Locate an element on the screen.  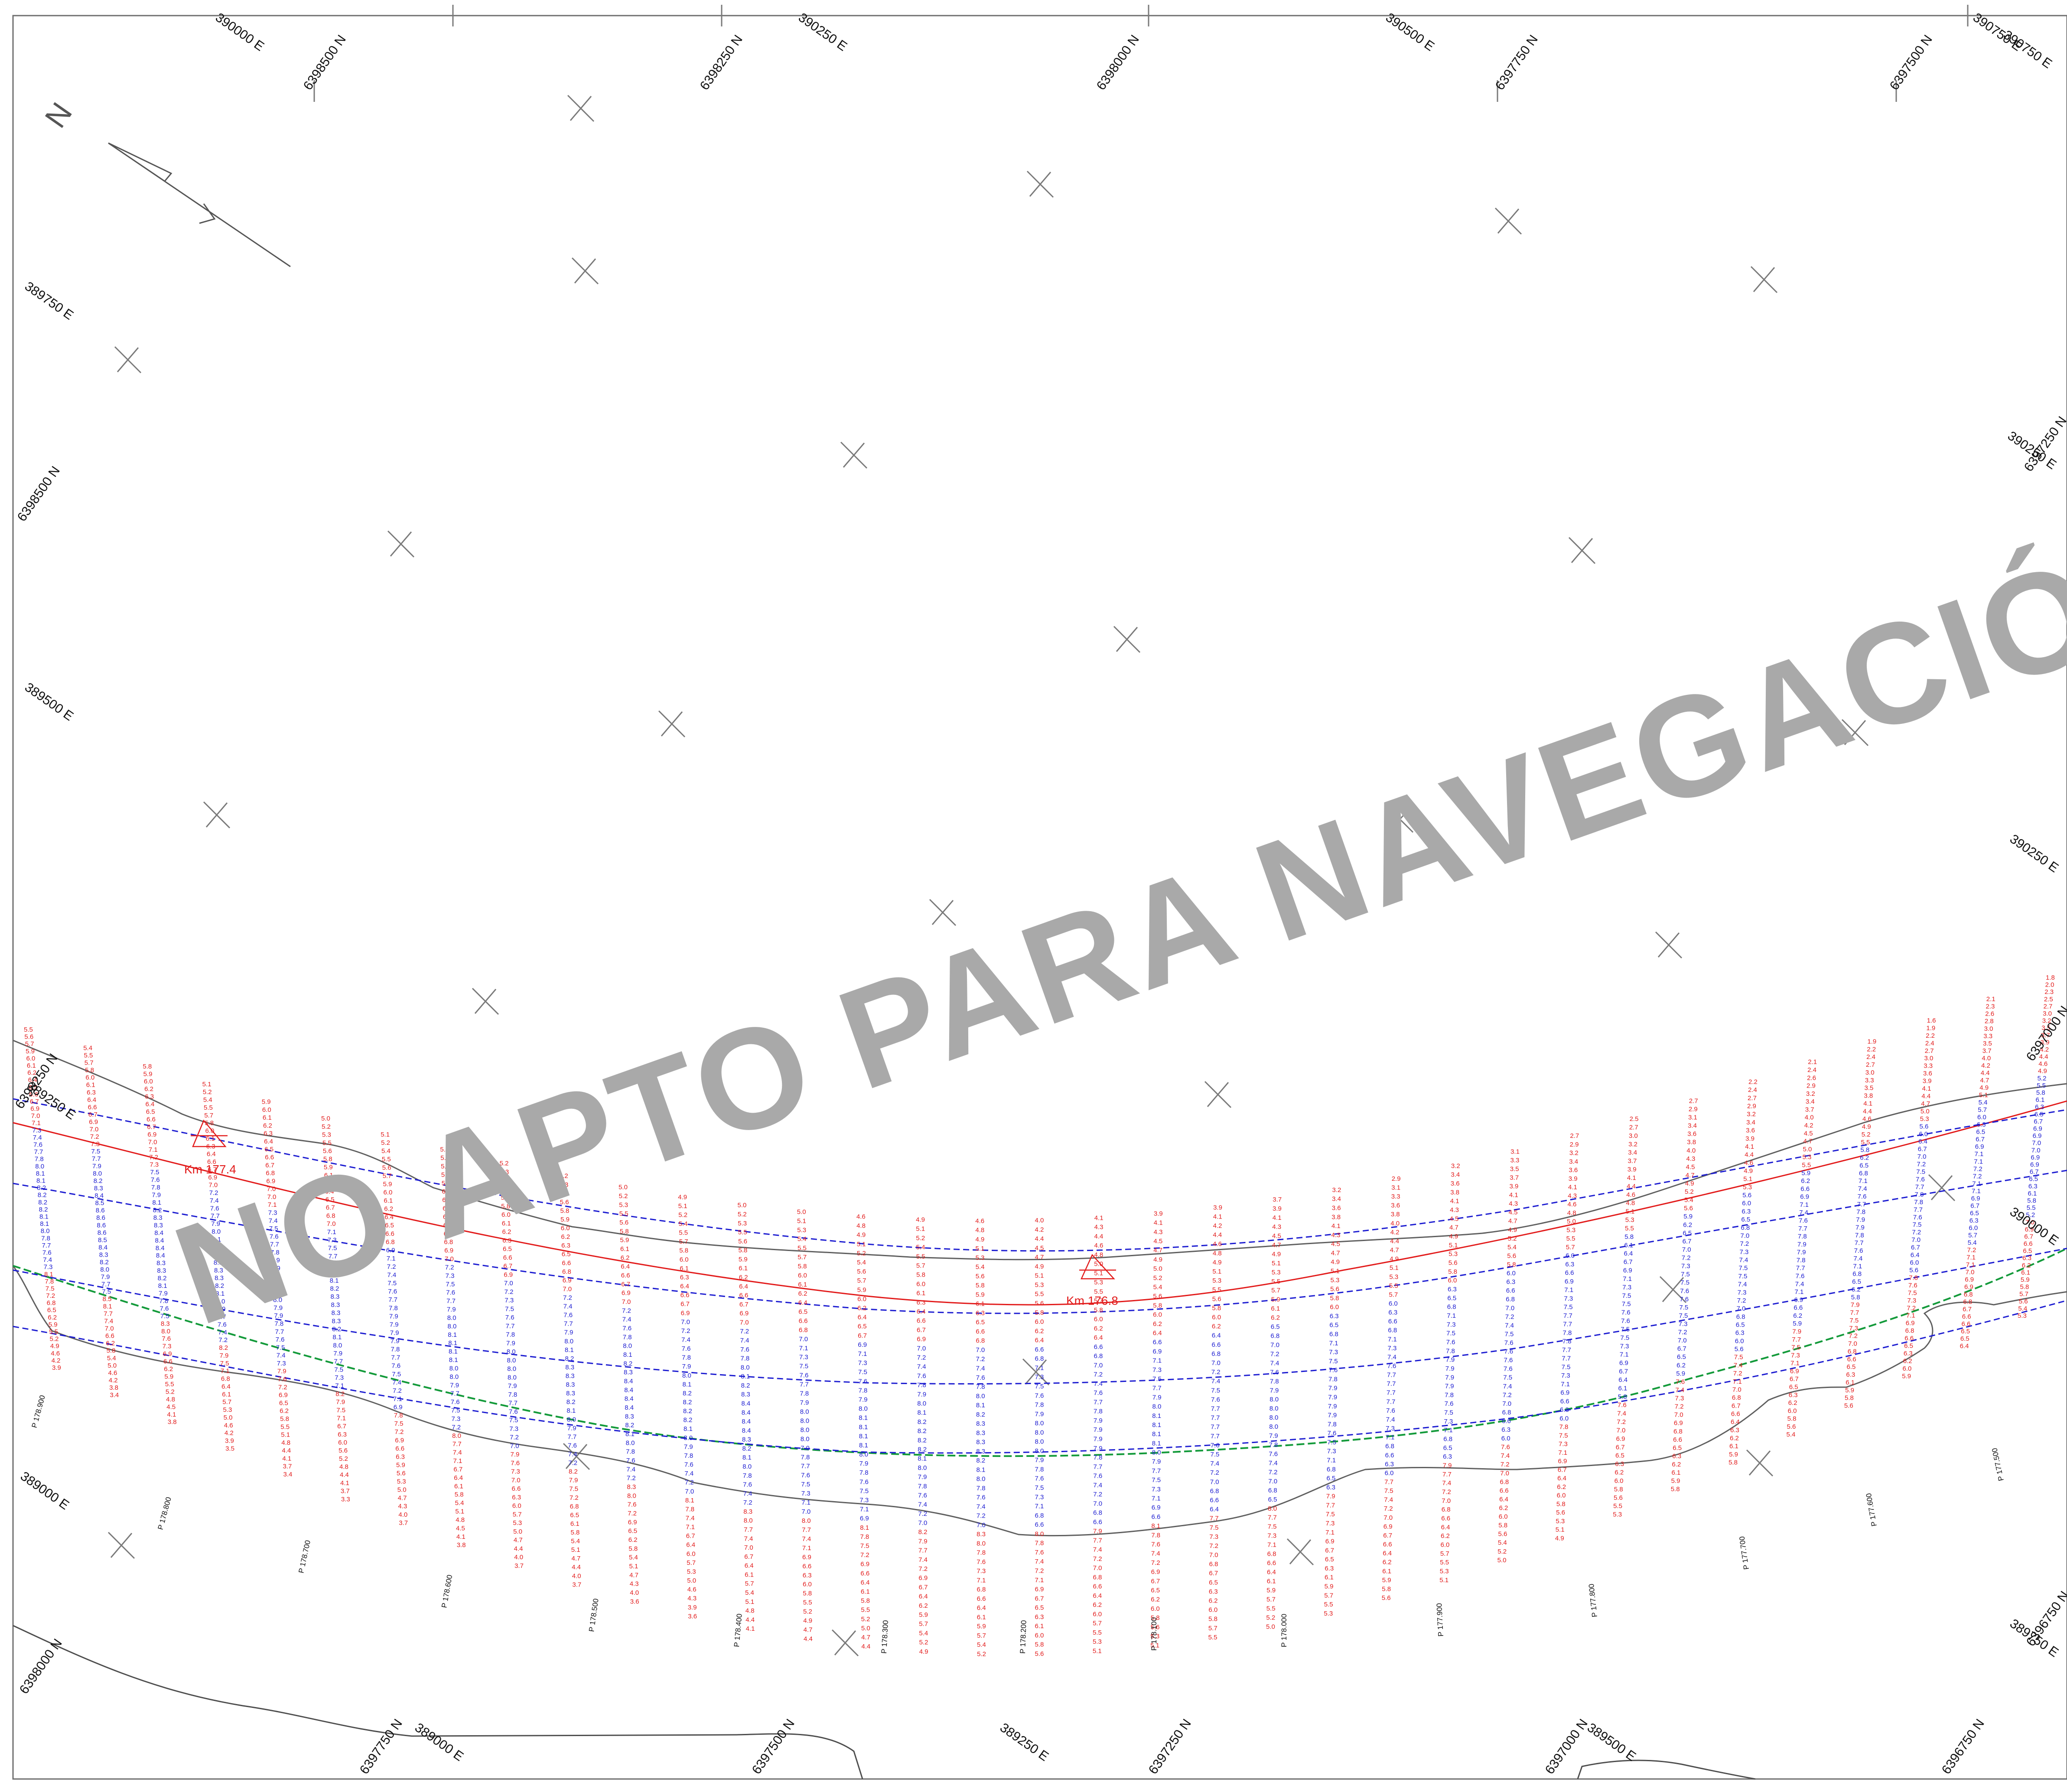
sounding-value: 6.6 is located at coordinates (1569, 1273).